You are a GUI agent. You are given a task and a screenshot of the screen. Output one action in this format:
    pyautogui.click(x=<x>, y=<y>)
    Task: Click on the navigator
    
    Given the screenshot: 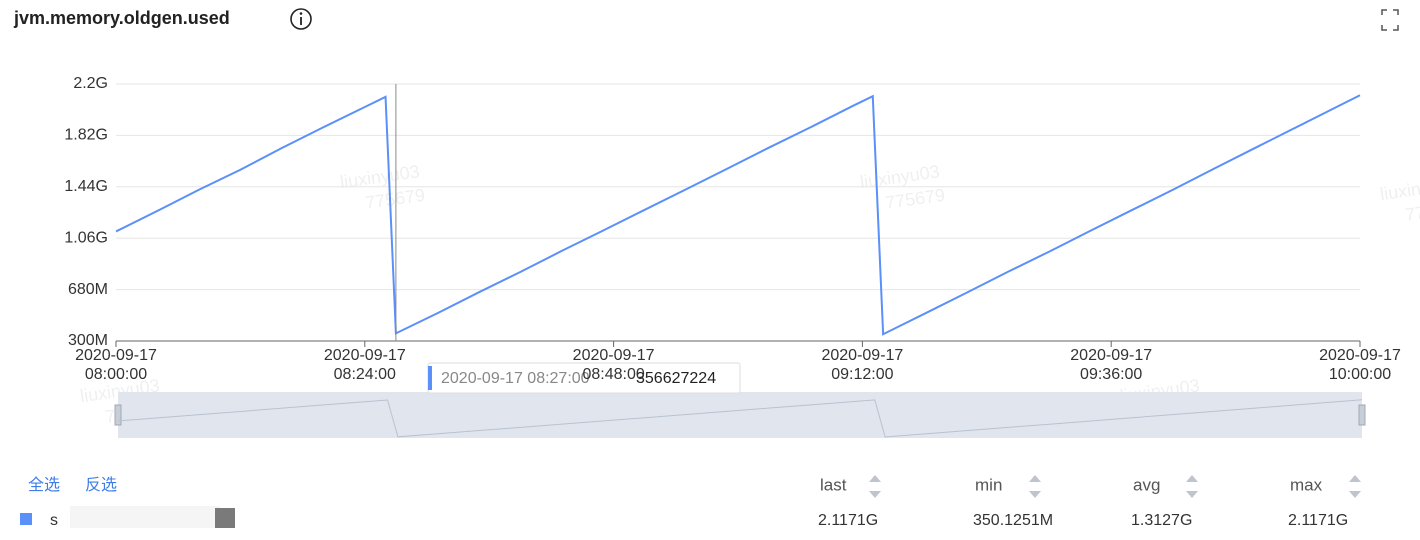 What is the action you would take?
    pyautogui.click(x=740, y=415)
    